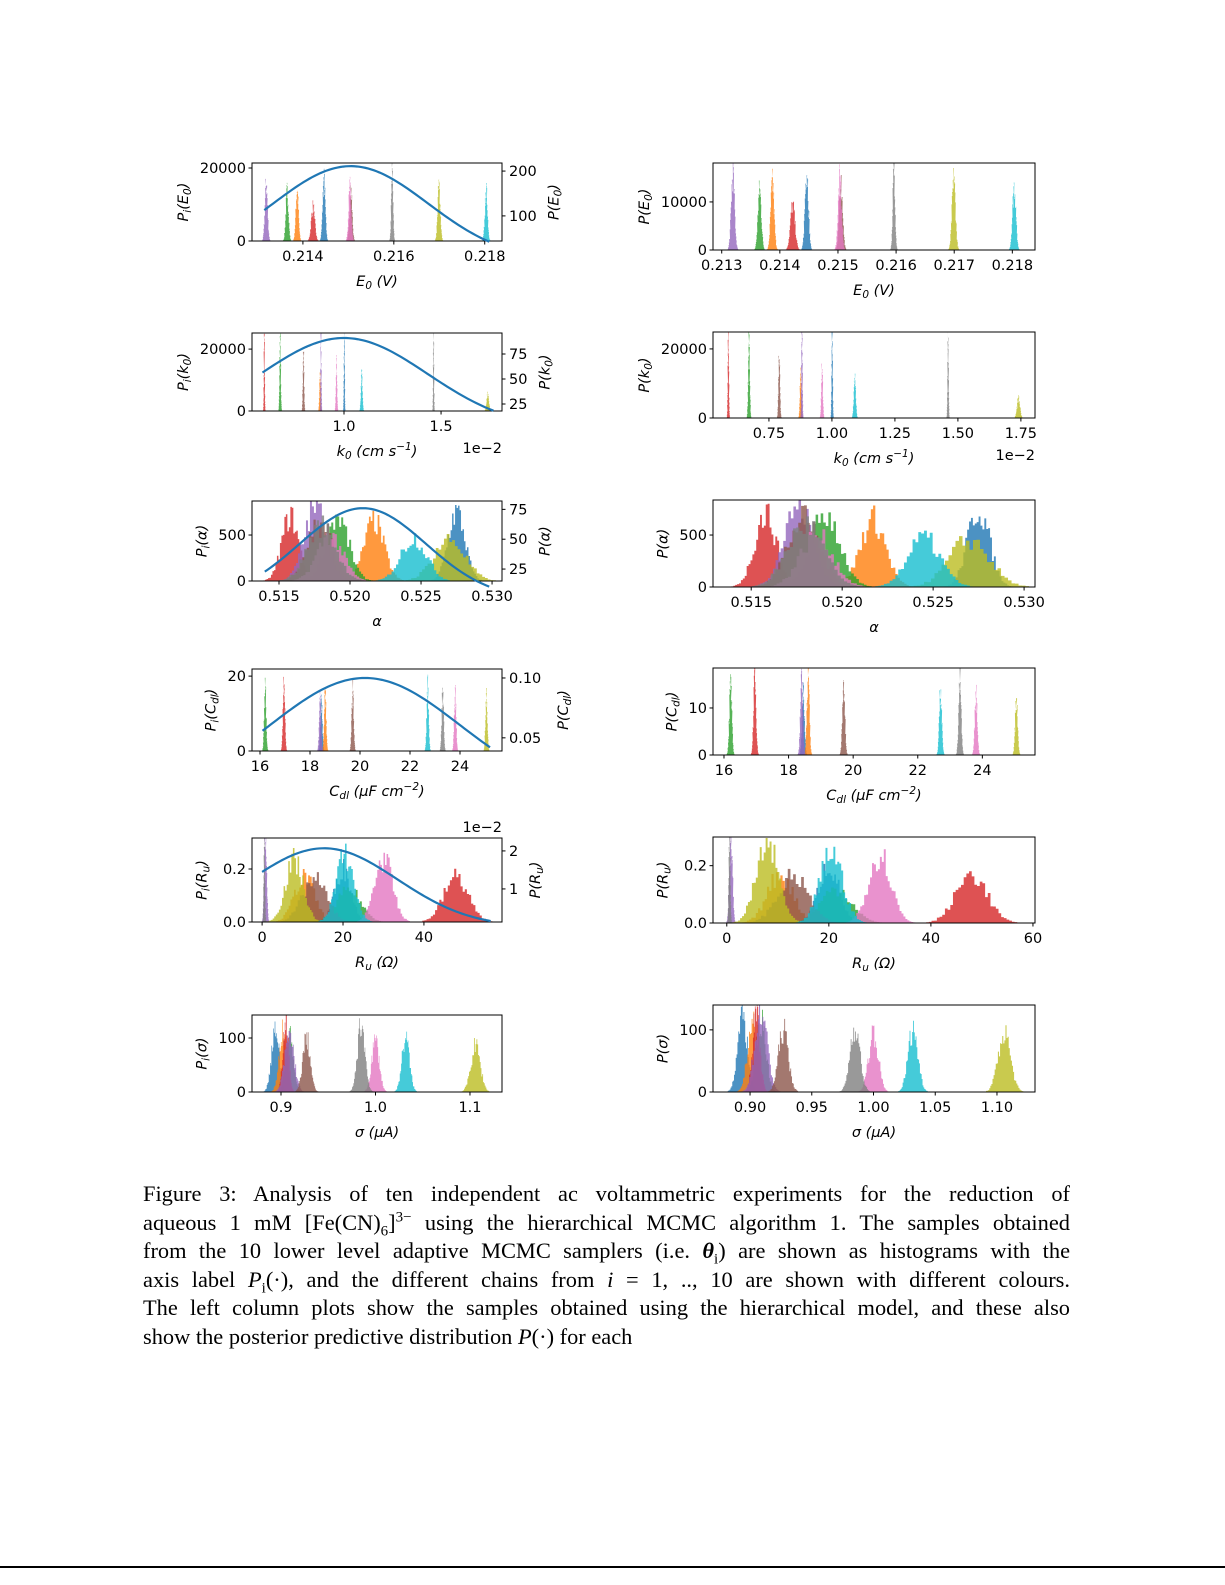 Image resolution: width=1225 pixels, height=1585 pixels. Describe the element at coordinates (645, 212) in the screenshot. I see `label-part: P(E` at that location.